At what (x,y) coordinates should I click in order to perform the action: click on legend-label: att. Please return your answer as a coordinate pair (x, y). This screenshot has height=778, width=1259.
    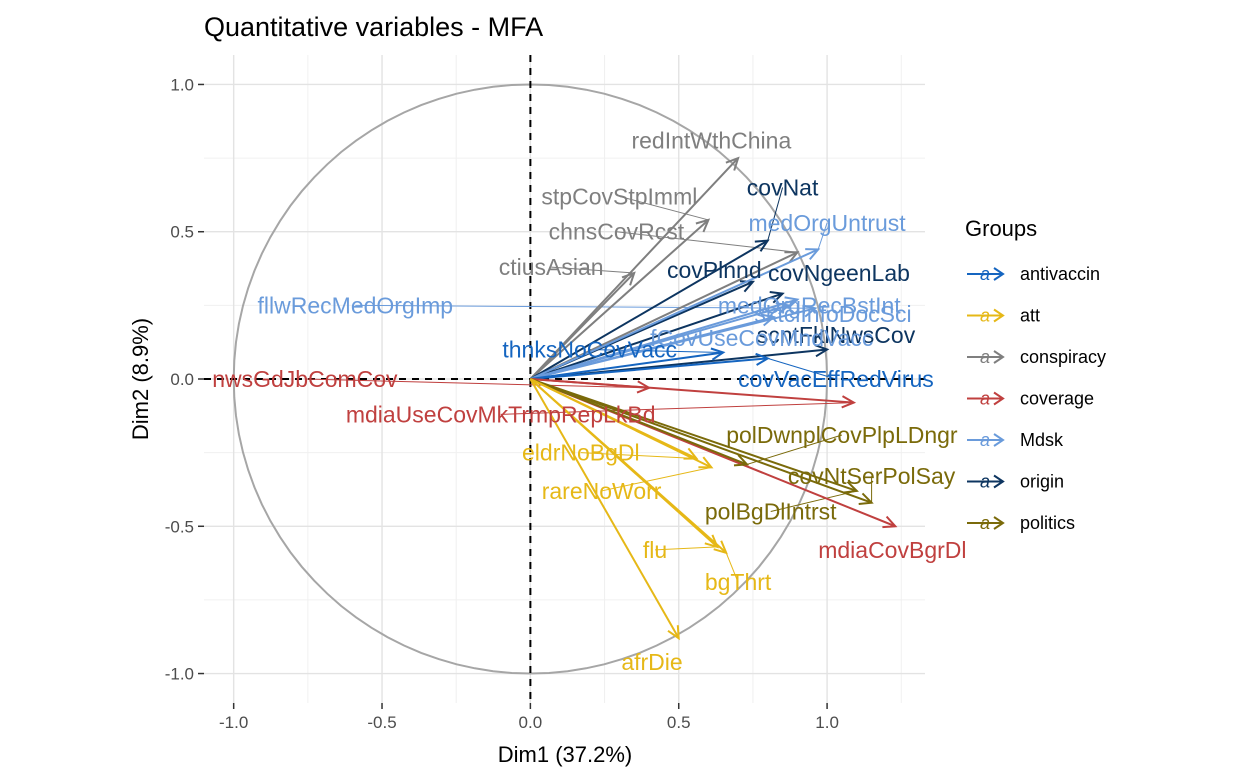
    Looking at the image, I should click on (1030, 316).